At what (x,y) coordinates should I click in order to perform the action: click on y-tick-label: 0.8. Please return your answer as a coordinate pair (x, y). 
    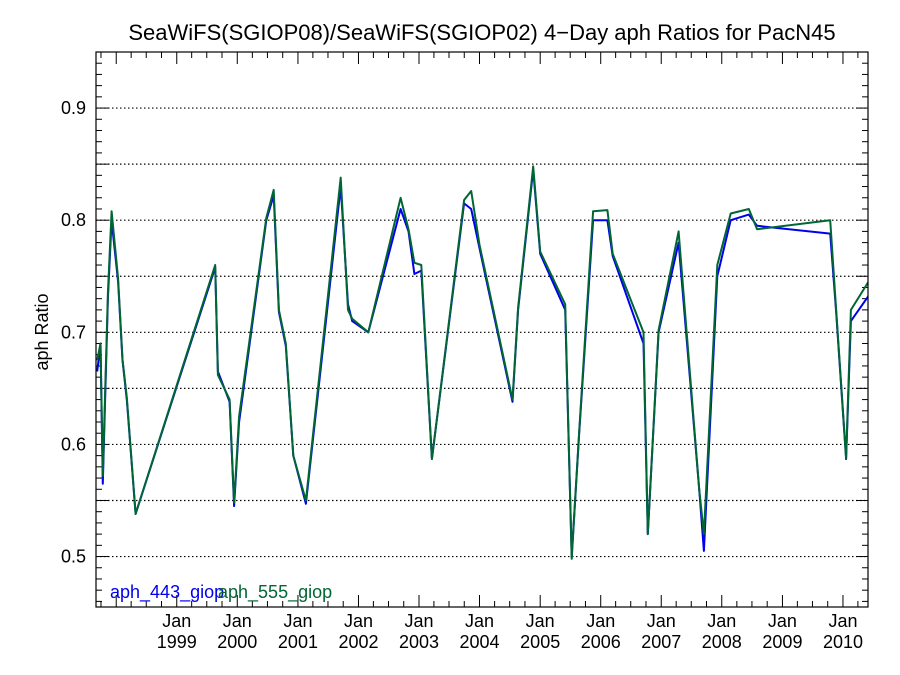
    Looking at the image, I should click on (73, 220).